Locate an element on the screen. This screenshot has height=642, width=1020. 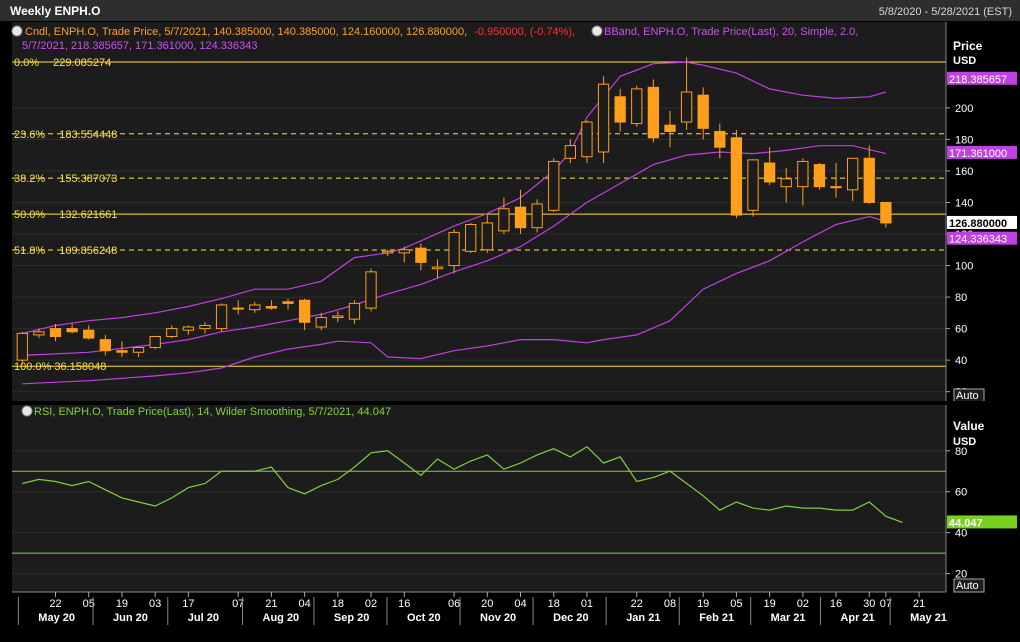
time-tick-label: 07 is located at coordinates (886, 604).